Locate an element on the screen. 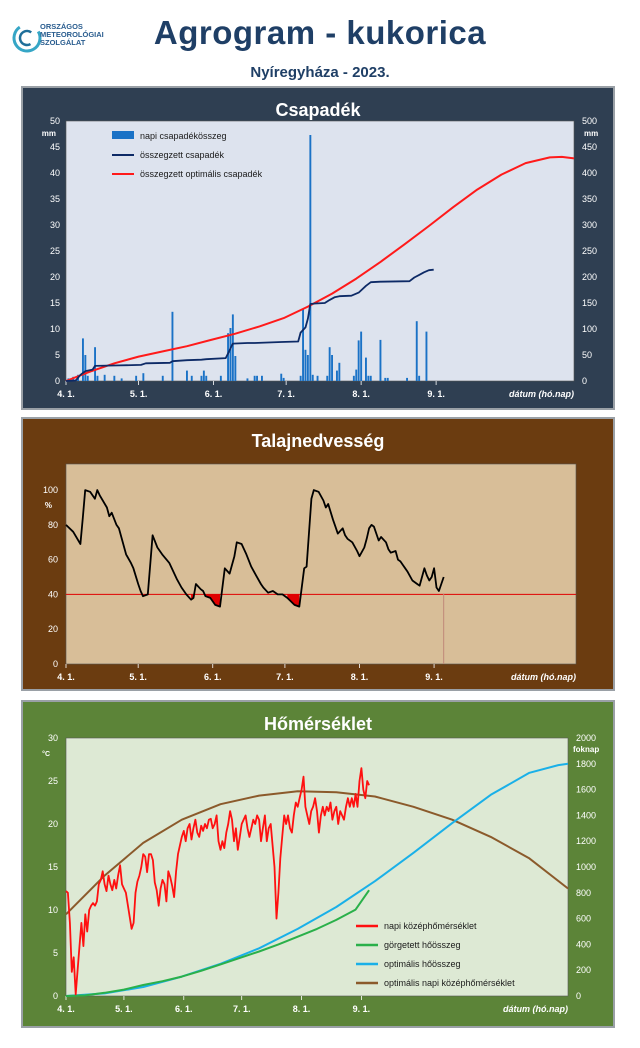  y-tick-label-right: 1200 is located at coordinates (586, 841).